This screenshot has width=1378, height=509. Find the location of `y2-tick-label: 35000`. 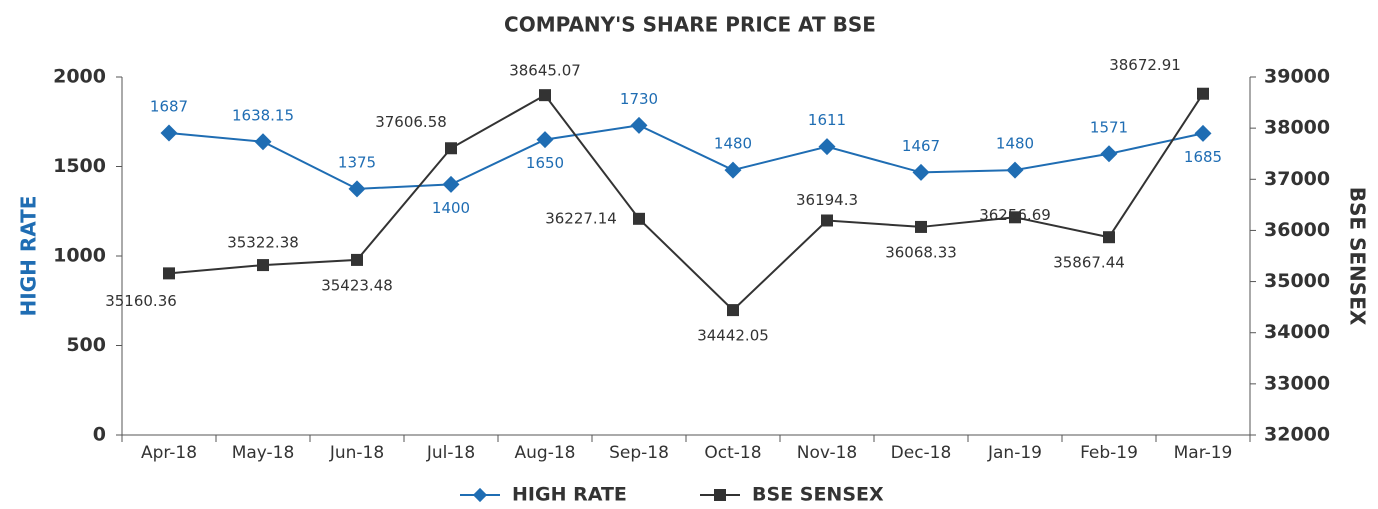

y2-tick-label: 35000 is located at coordinates (1297, 281).